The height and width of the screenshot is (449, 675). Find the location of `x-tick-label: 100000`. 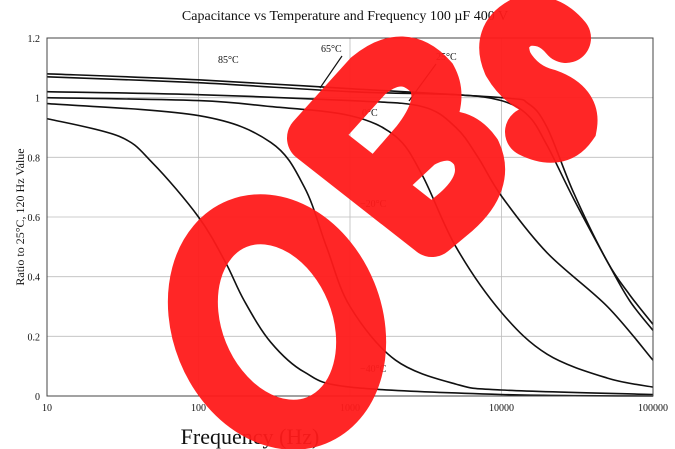

x-tick-label: 100000 is located at coordinates (653, 408).